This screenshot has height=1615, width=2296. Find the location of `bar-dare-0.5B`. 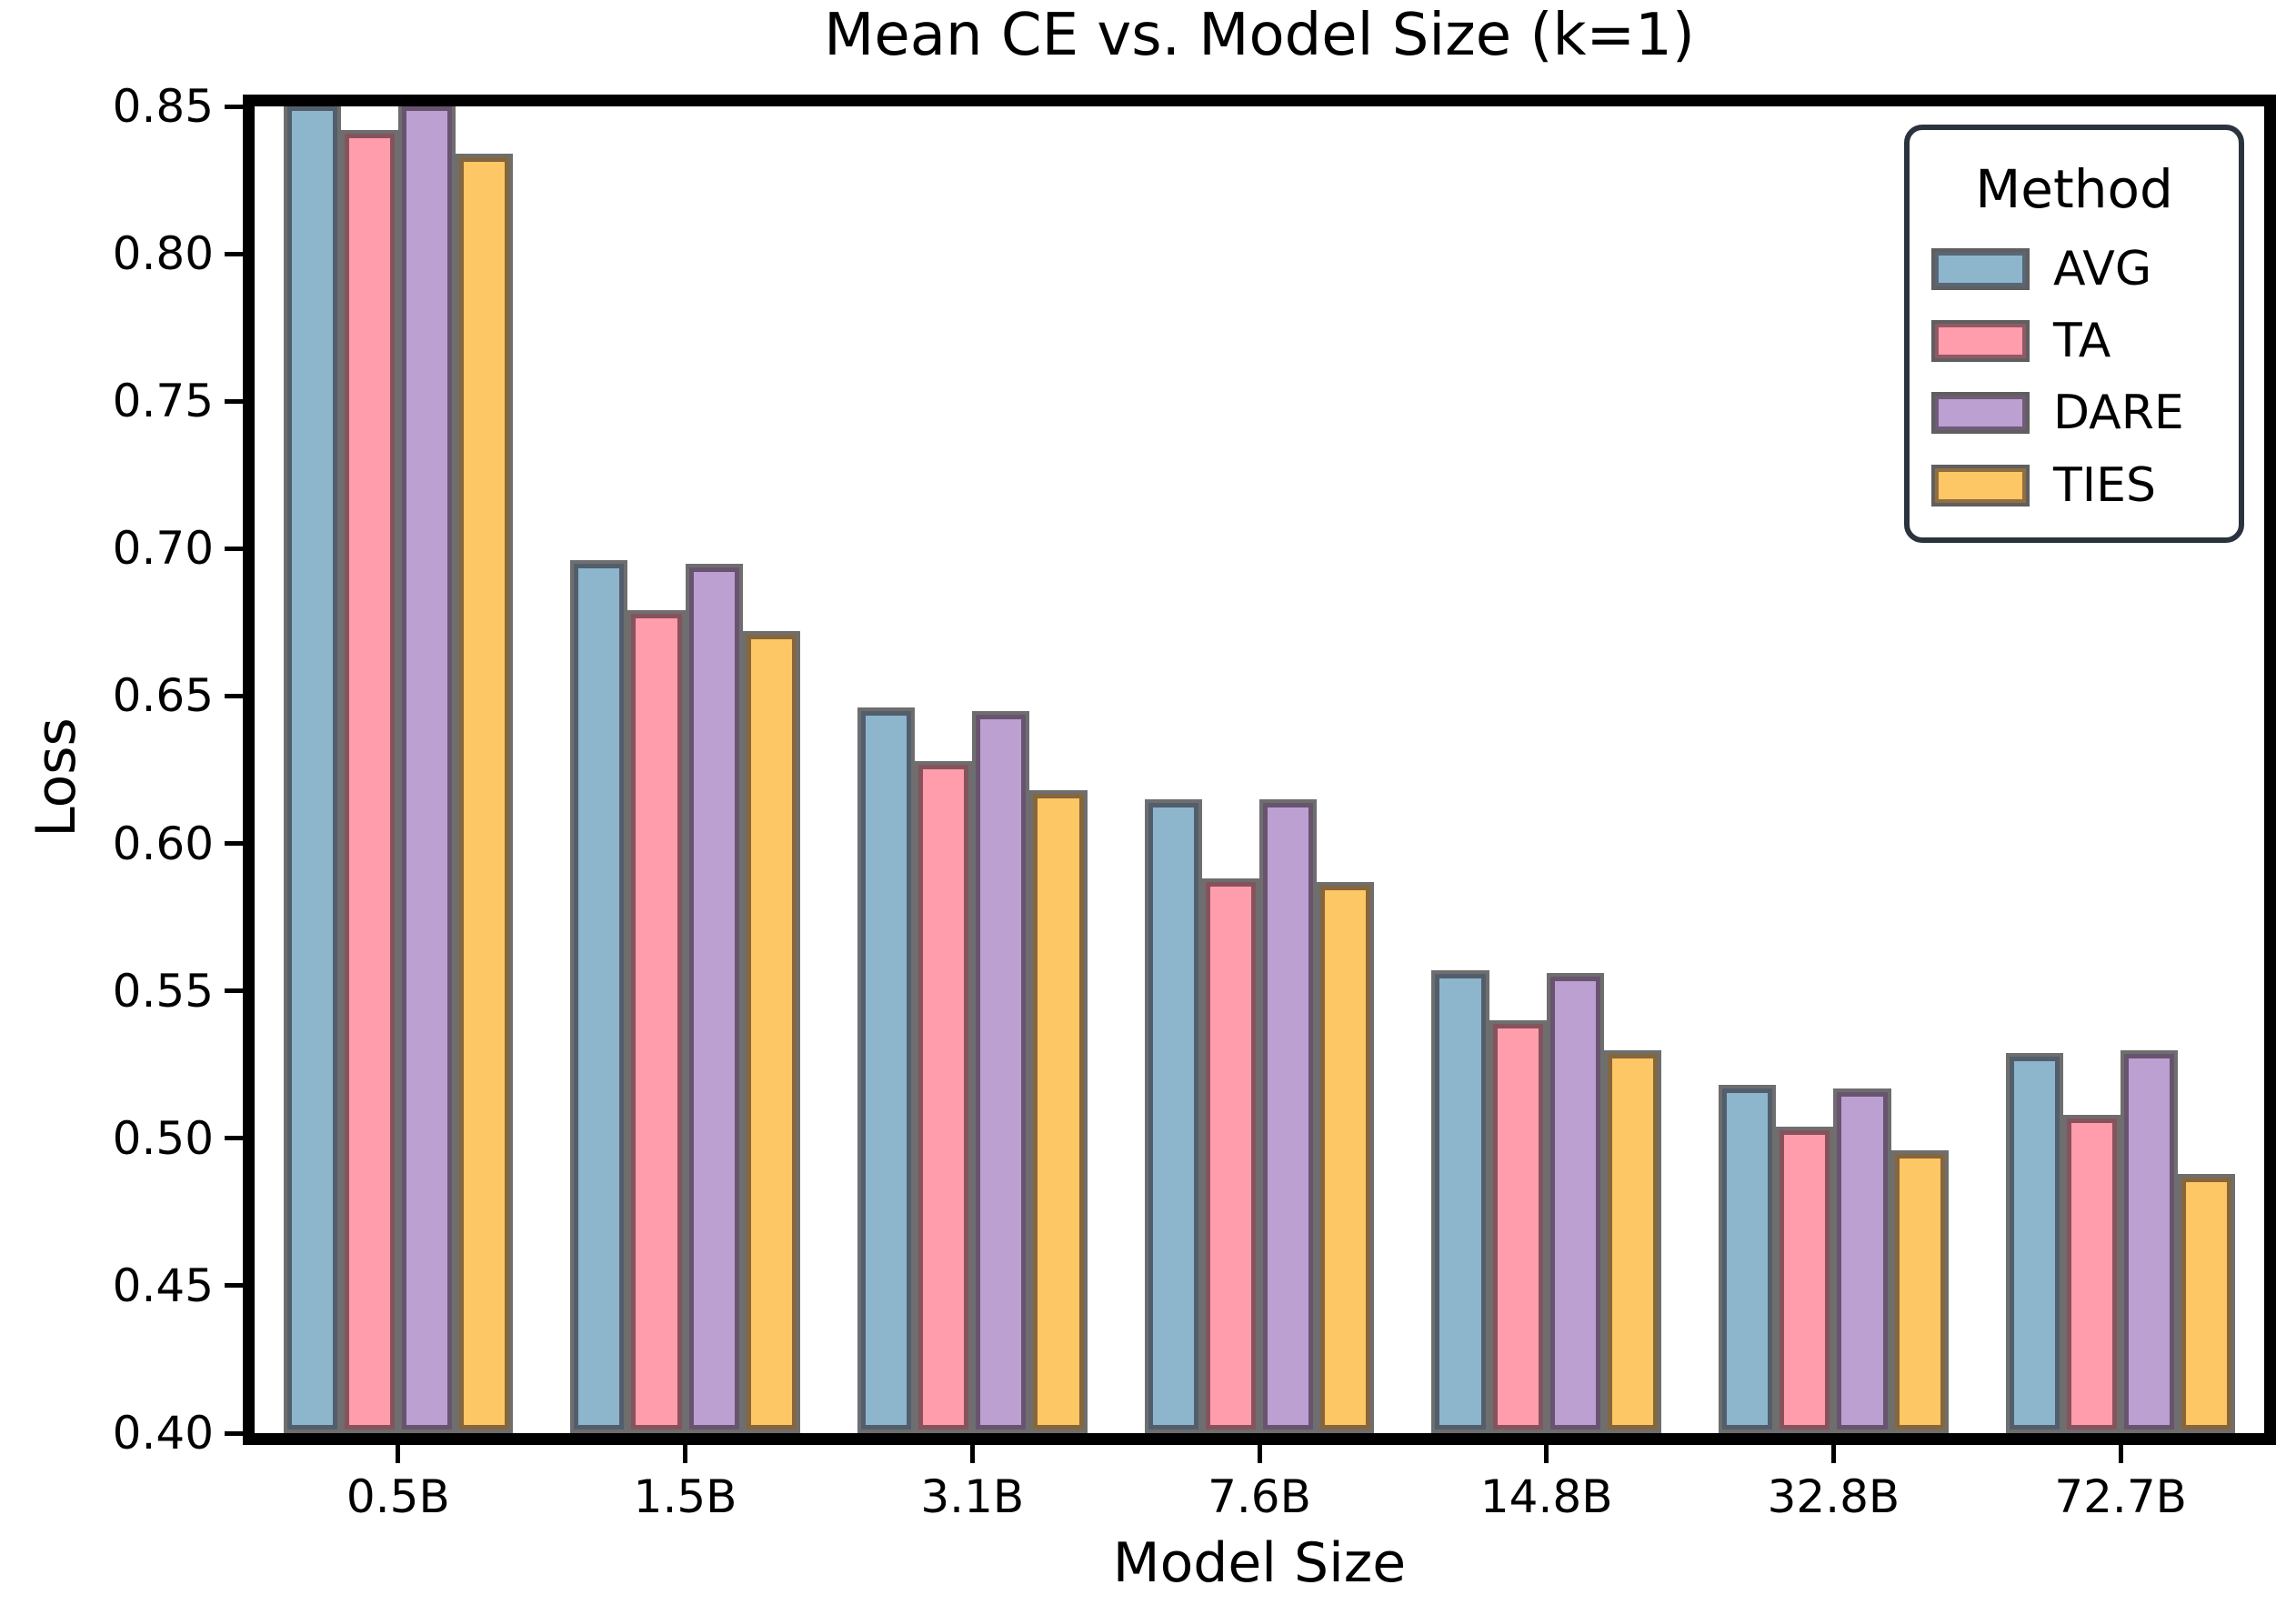

bar-dare-0.5B is located at coordinates (427, 769).